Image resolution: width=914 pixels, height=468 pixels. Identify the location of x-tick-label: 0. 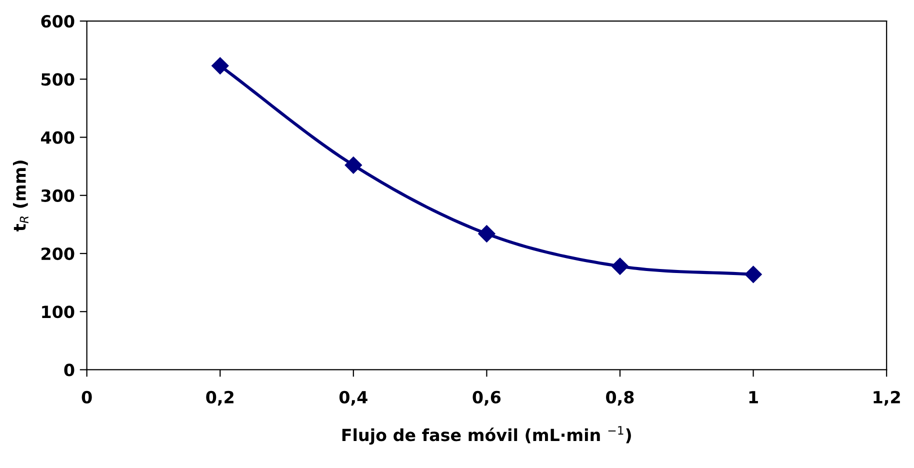
(87, 397).